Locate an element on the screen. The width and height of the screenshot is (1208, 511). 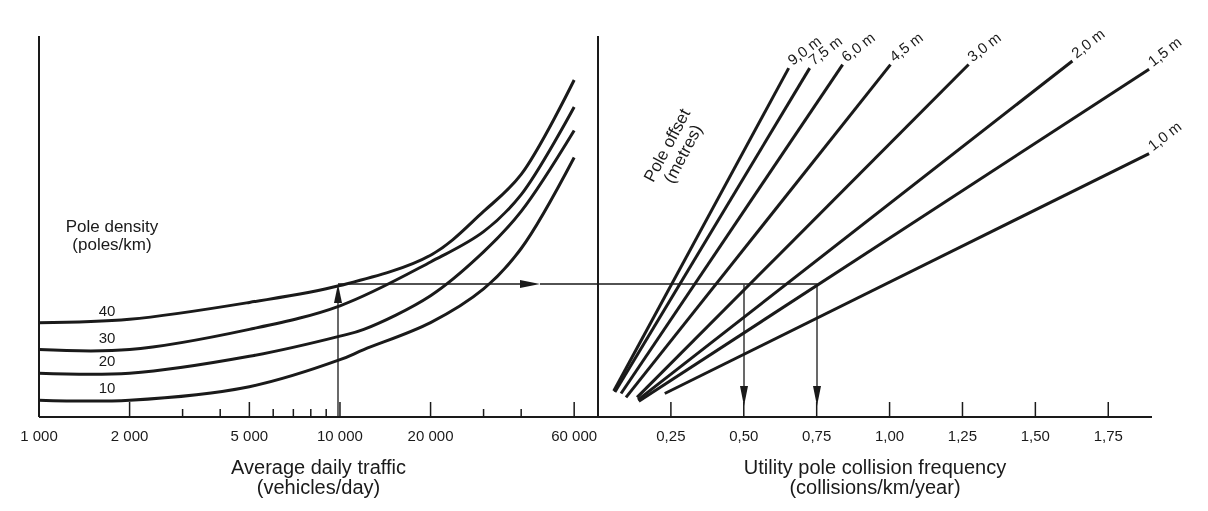
series-label: 10 is located at coordinates (107, 388).